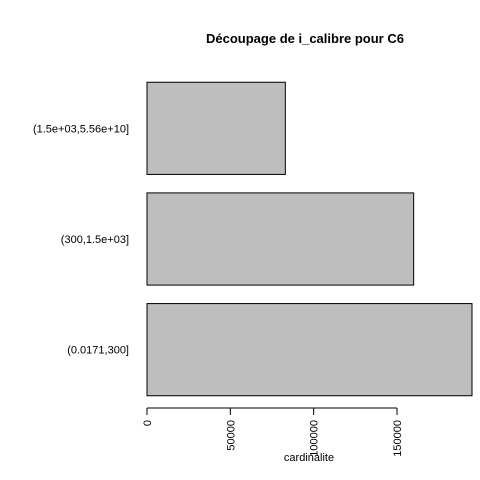 Image resolution: width=480 pixels, height=480 pixels. Describe the element at coordinates (148, 423) in the screenshot. I see `x-tick-label-0: 0` at that location.